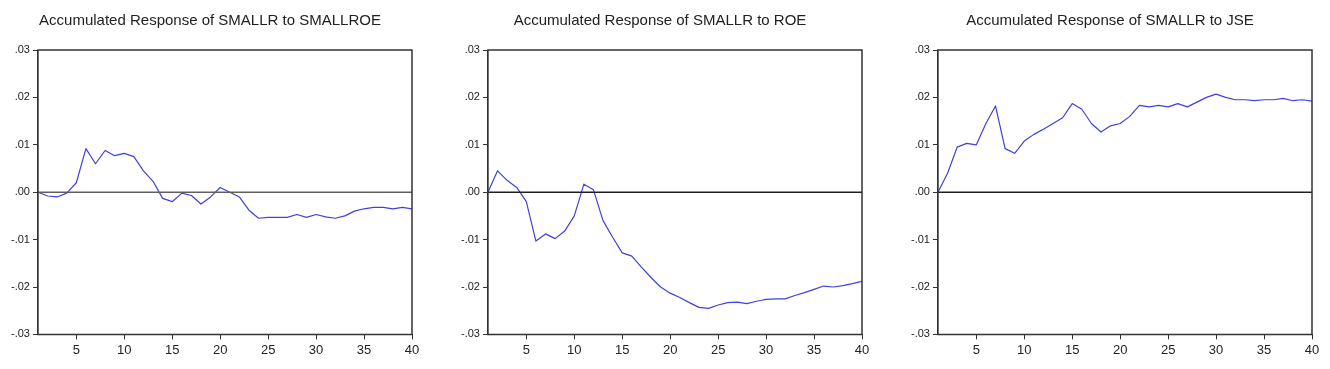 The image size is (1330, 369). What do you see at coordinates (660, 20) in the screenshot?
I see `chart-title: Accumulated Response of SMALLR to ROE` at bounding box center [660, 20].